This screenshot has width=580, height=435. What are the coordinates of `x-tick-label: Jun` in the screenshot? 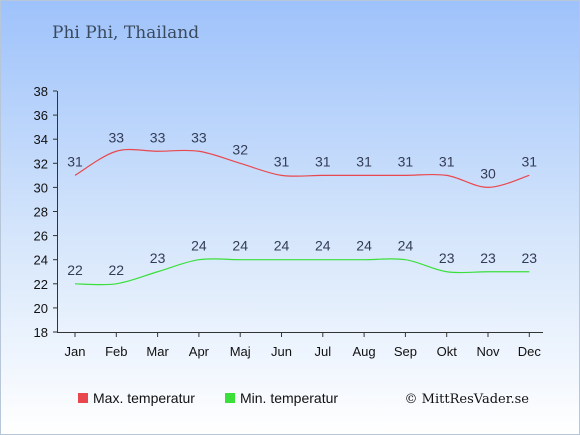 It's located at (281, 351).